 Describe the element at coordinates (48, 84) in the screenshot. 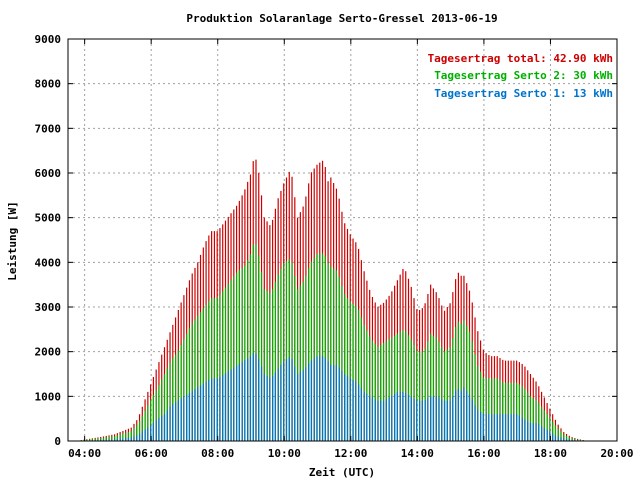

I see `y-tick-label: 8000` at that location.